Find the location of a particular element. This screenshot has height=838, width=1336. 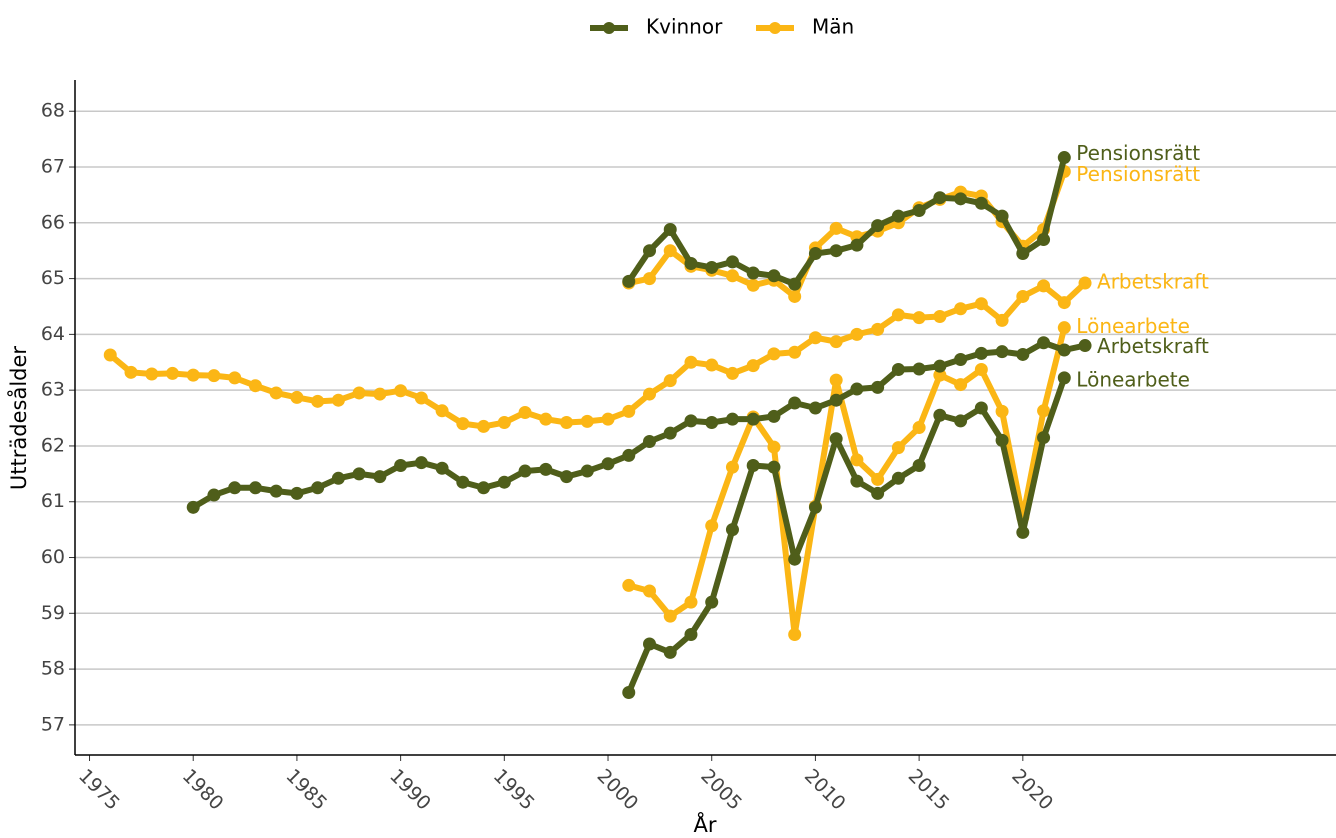

x-tick-label: 2020 is located at coordinates (1032, 790).